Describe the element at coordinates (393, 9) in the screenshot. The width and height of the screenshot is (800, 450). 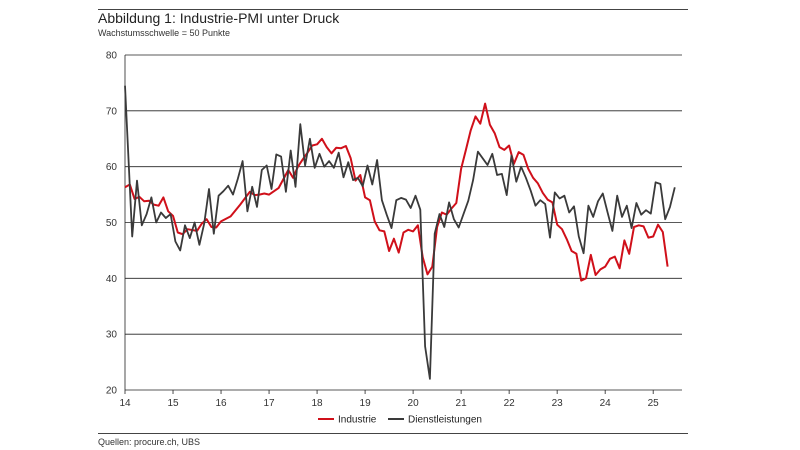
I see `top-rule` at that location.